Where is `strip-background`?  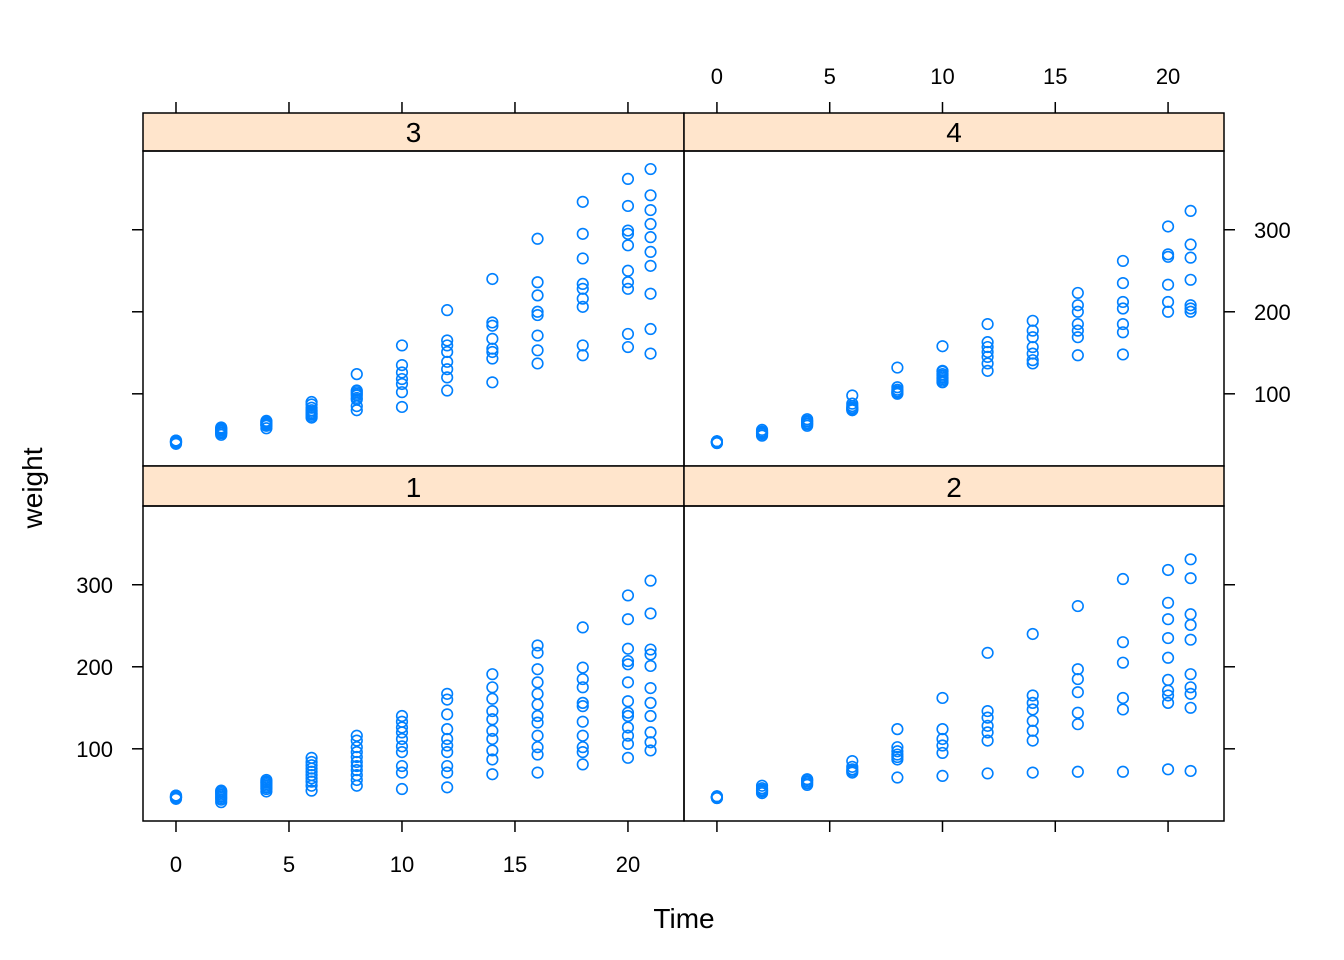
strip-background is located at coordinates (954, 132).